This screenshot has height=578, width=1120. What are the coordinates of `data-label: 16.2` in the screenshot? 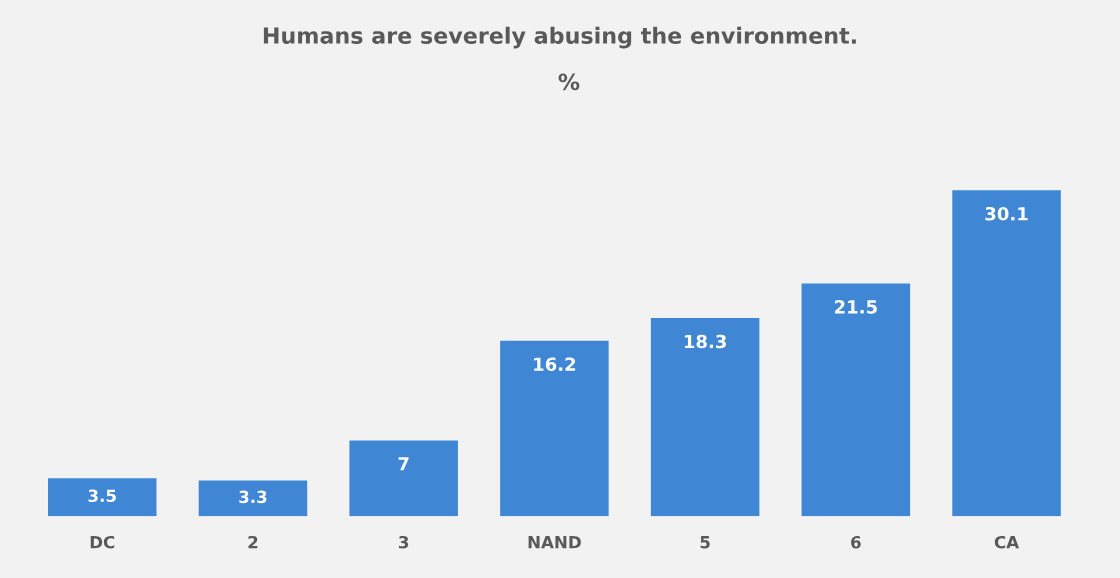 It's located at (555, 364).